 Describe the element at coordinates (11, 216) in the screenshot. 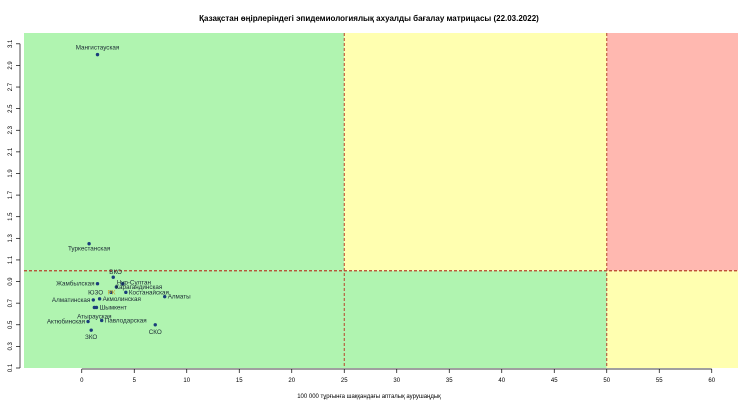

I see `y-tick-label: 1.5` at that location.